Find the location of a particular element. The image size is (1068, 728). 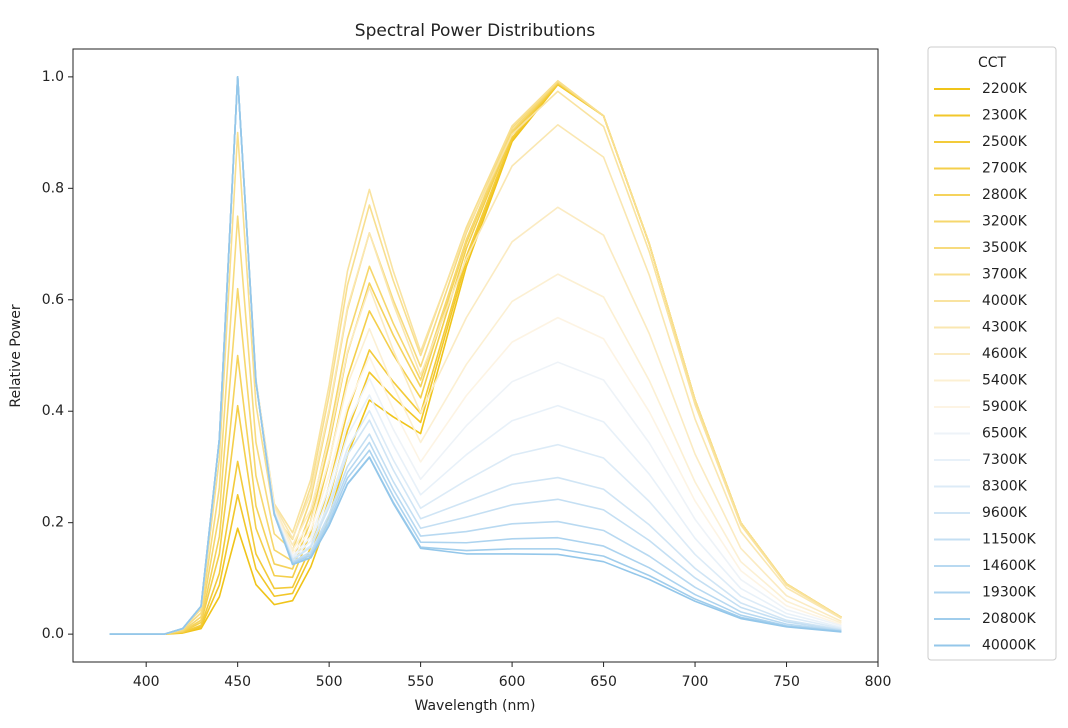

legend-label: 2200K is located at coordinates (1005, 89).